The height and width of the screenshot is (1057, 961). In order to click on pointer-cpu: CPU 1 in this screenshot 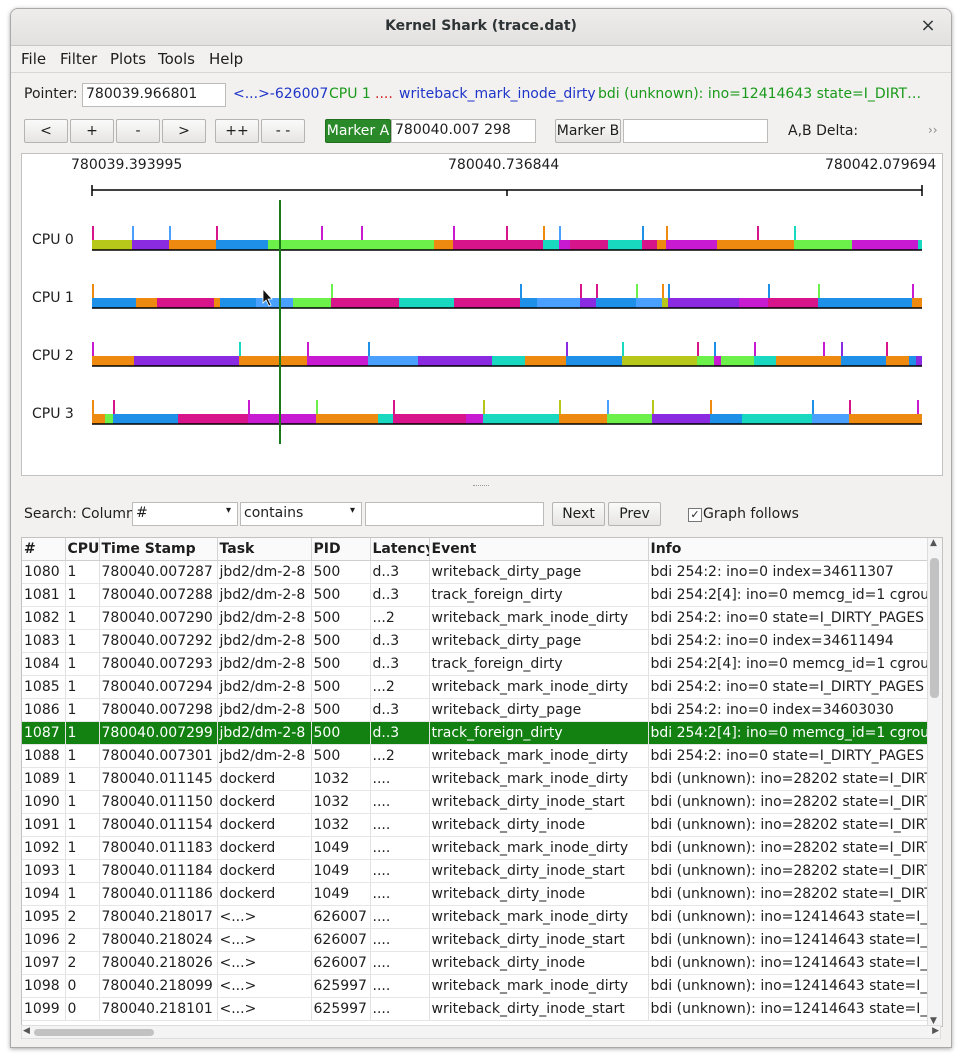, I will do `click(350, 94)`.